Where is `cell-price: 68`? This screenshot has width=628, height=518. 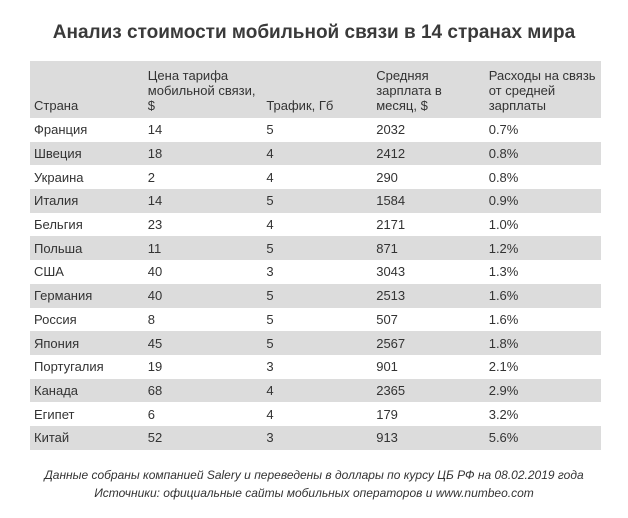 cell-price: 68 is located at coordinates (155, 390).